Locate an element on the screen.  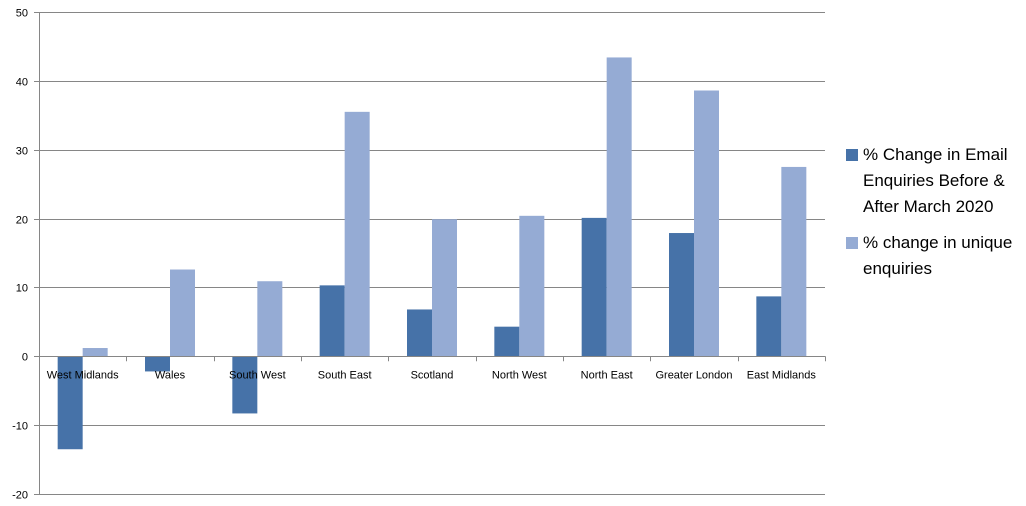
legend-item-unique: % change in unique enquiries is located at coordinates (936, 256).